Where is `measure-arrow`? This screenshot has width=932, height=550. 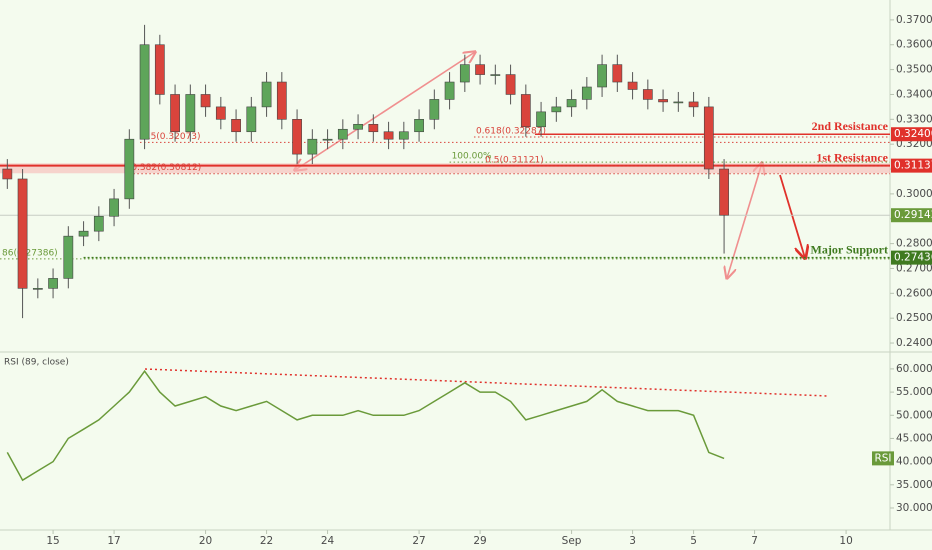 measure-arrow is located at coordinates (385, 111).